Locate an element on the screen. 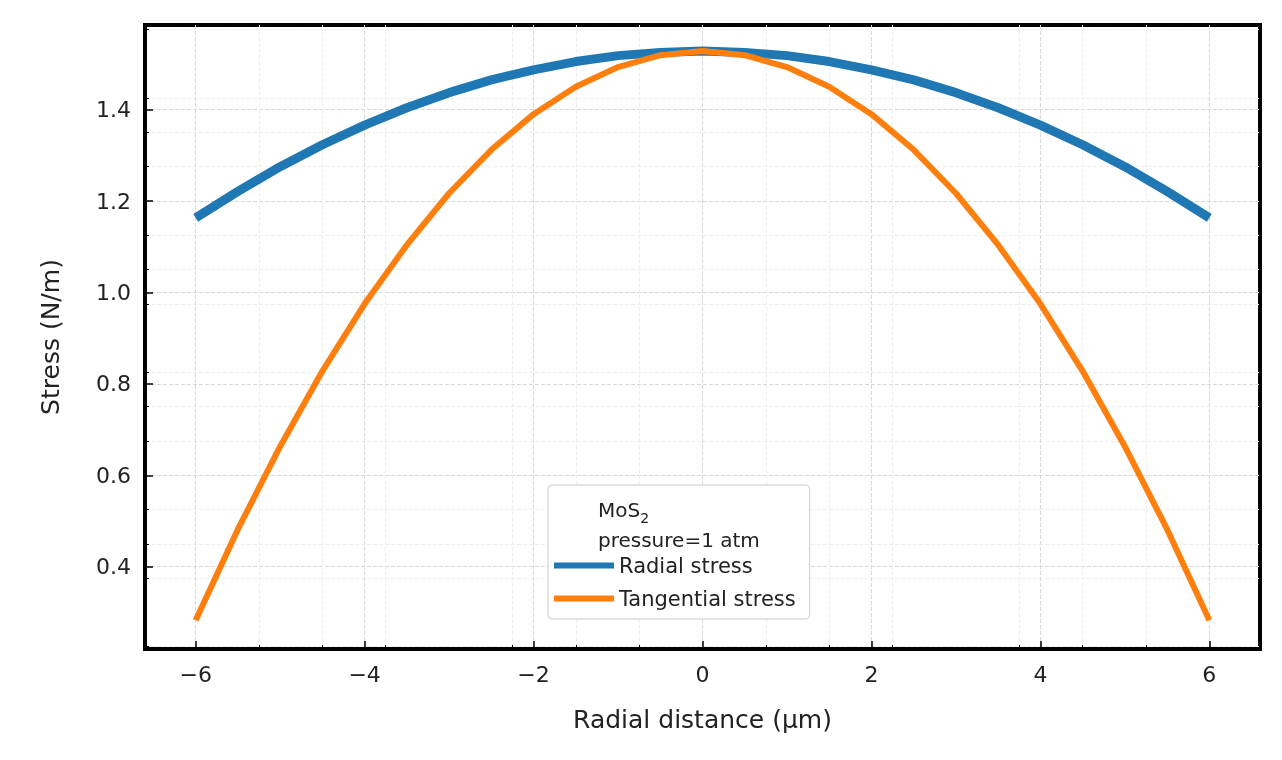 Image resolution: width=1282 pixels, height=760 pixels. x-tick-label: 6 is located at coordinates (1209, 674).